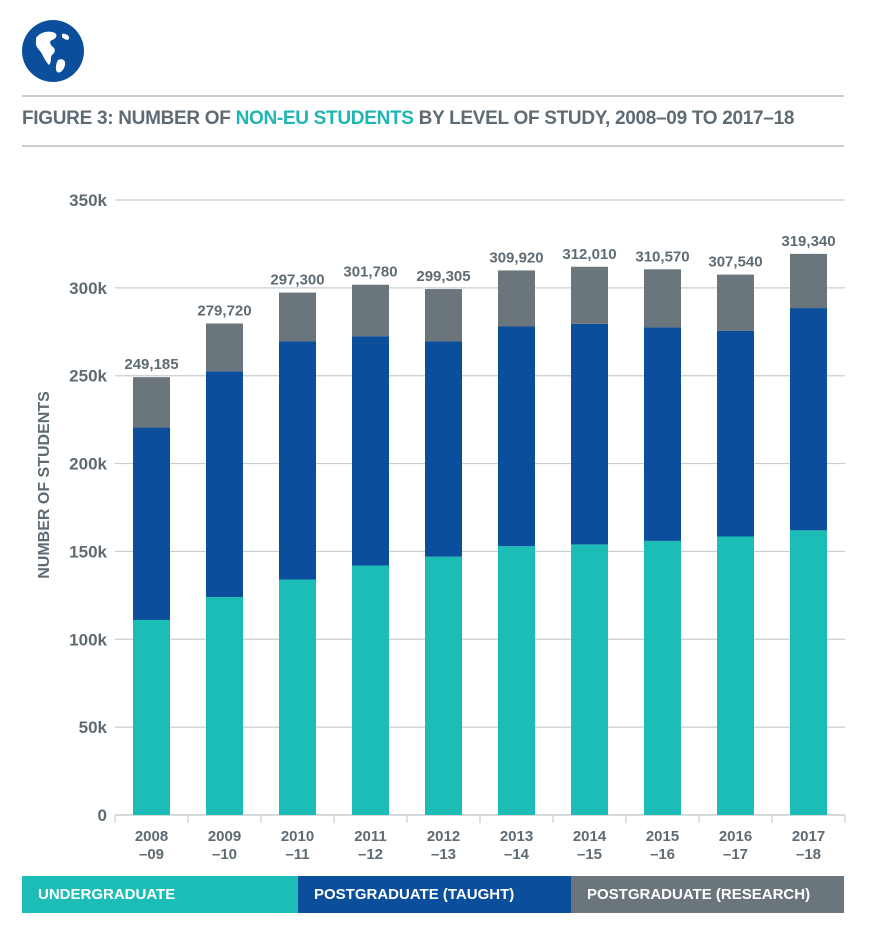 The image size is (895, 930). What do you see at coordinates (44, 485) in the screenshot?
I see `y-axis-title: NUMBER OF STUDENTS` at bounding box center [44, 485].